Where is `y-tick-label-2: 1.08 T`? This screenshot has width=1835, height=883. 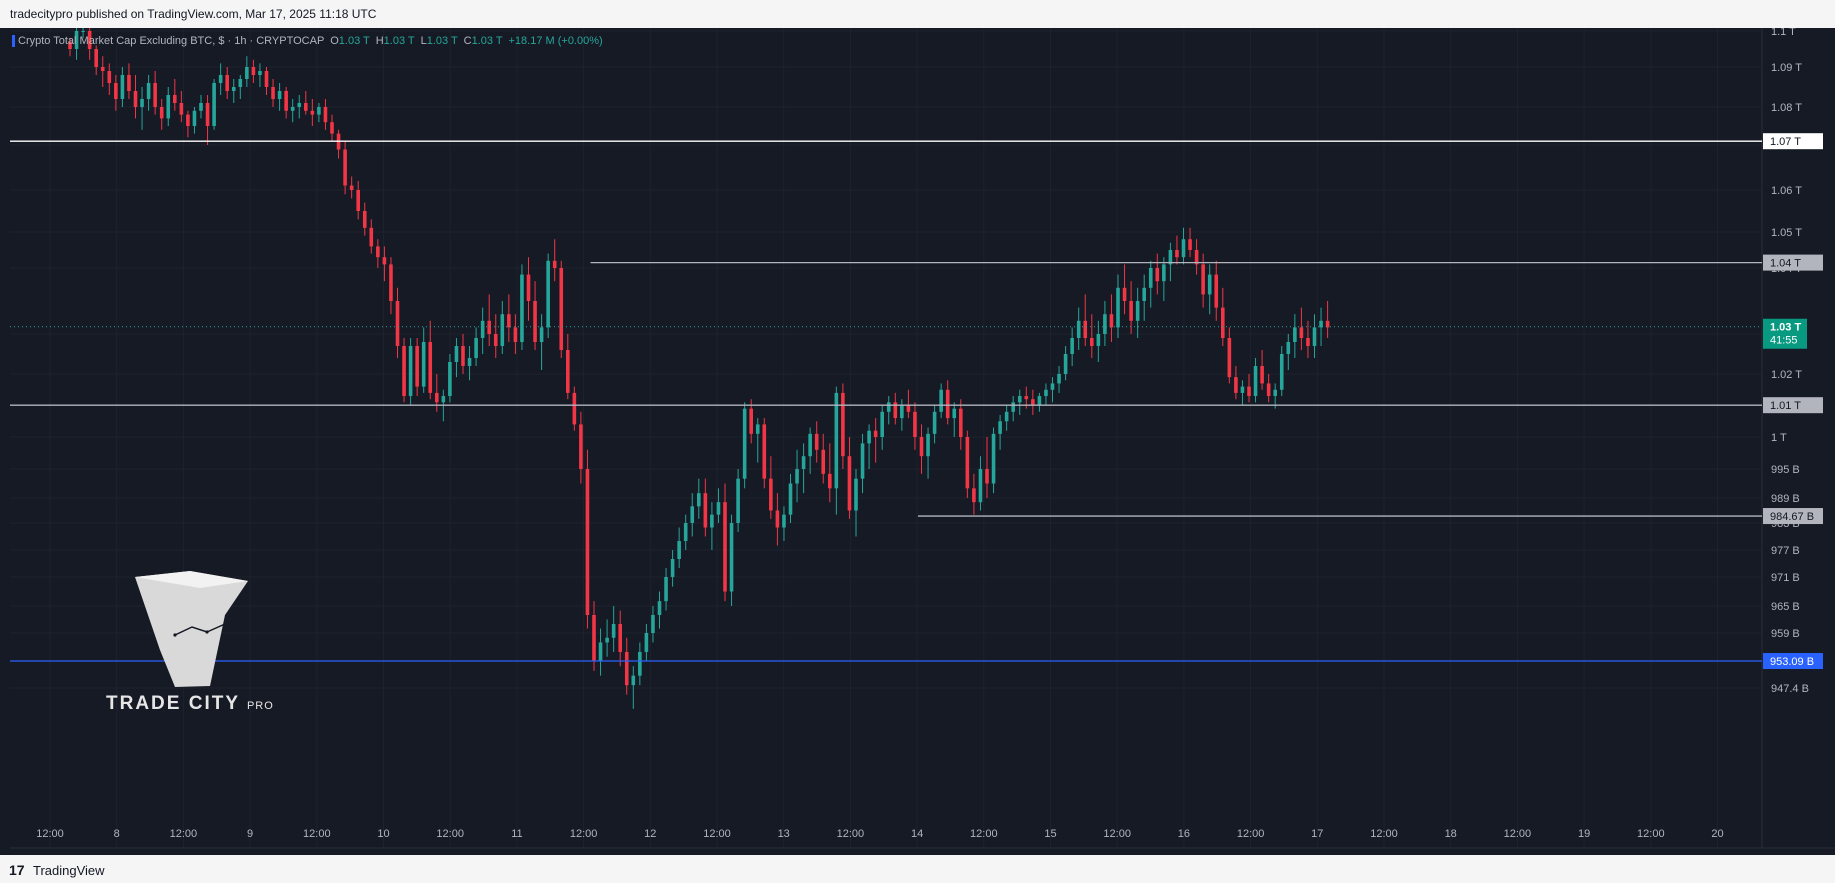
y-tick-label-2: 1.08 T is located at coordinates (1786, 108).